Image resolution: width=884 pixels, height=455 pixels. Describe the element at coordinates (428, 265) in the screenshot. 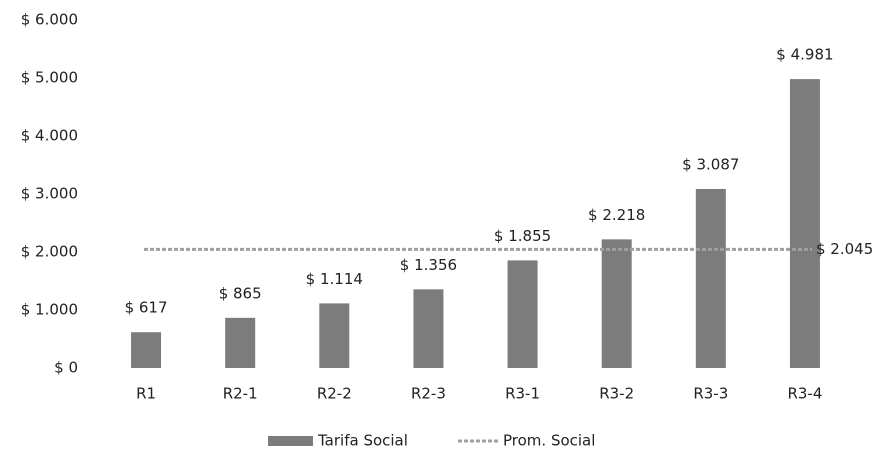

I see `data-label: $ 1.356` at that location.